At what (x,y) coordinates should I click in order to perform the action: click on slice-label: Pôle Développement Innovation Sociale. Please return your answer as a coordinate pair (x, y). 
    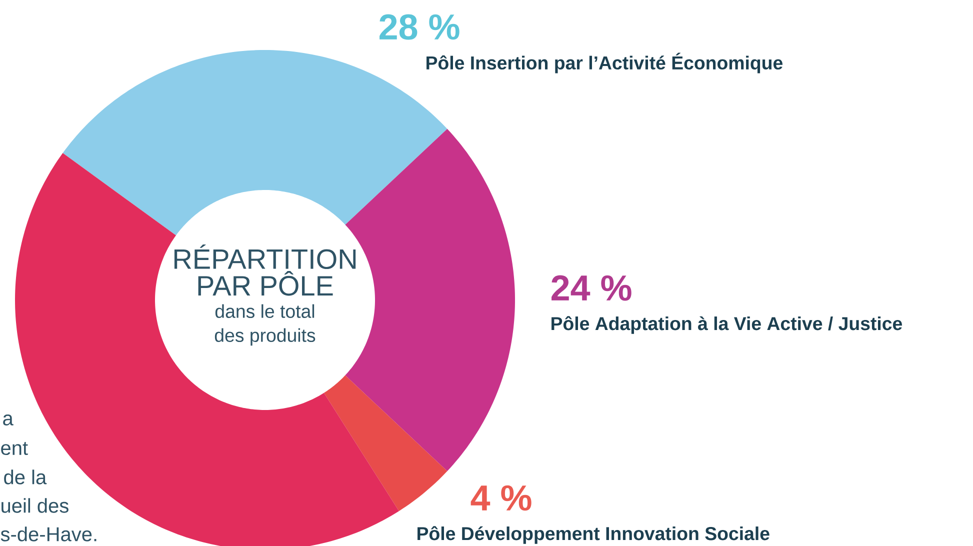
    Looking at the image, I should click on (594, 535).